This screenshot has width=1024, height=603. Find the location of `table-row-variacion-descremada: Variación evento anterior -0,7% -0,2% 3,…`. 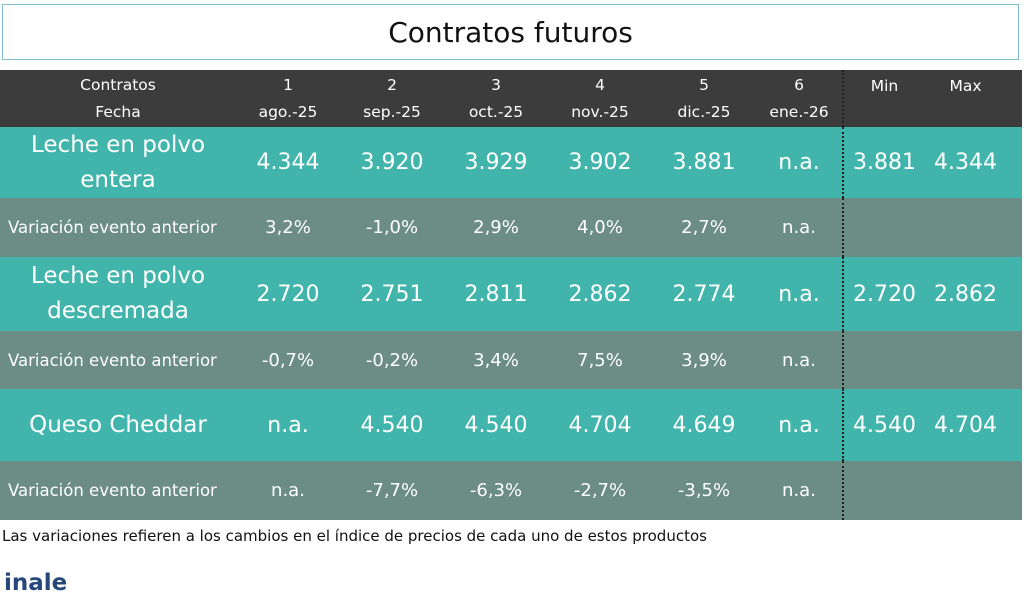

table-row-variacion-descremada: Variación evento anterior -0,7% -0,2% 3,… is located at coordinates (511, 360).